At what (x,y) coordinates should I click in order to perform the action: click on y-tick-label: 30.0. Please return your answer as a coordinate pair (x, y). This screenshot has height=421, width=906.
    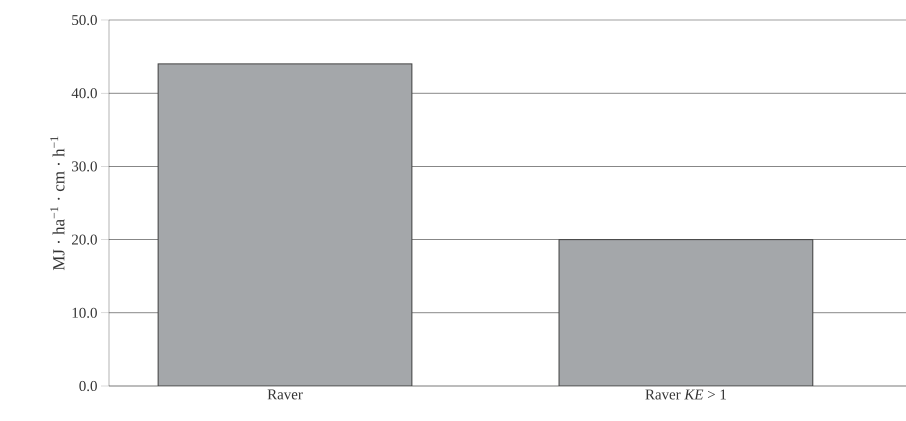
    Looking at the image, I should click on (84, 166).